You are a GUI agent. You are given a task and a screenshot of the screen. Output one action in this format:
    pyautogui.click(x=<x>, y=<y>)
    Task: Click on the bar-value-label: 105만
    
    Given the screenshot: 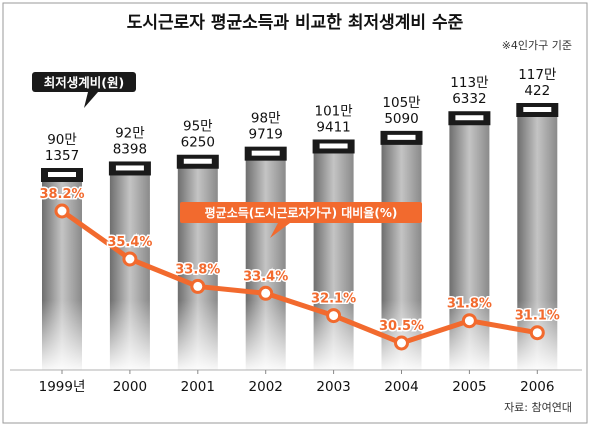 What is the action you would take?
    pyautogui.click(x=401, y=103)
    